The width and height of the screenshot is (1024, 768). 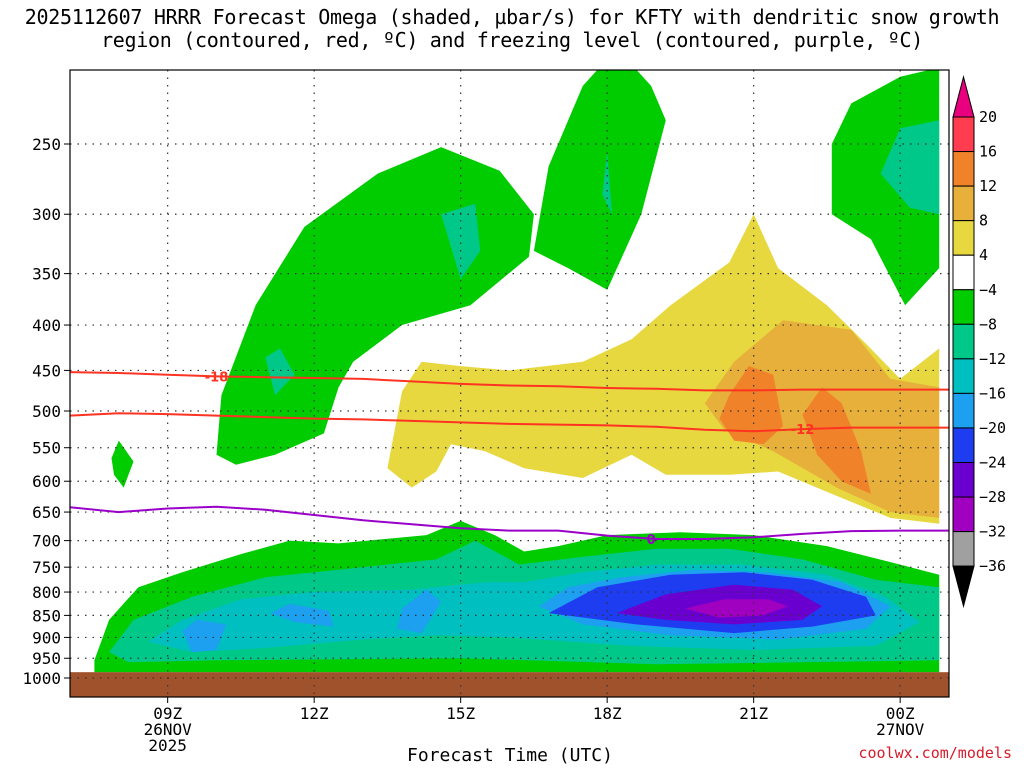 What do you see at coordinates (988, 152) in the screenshot?
I see `colorbar-label: 16` at bounding box center [988, 152].